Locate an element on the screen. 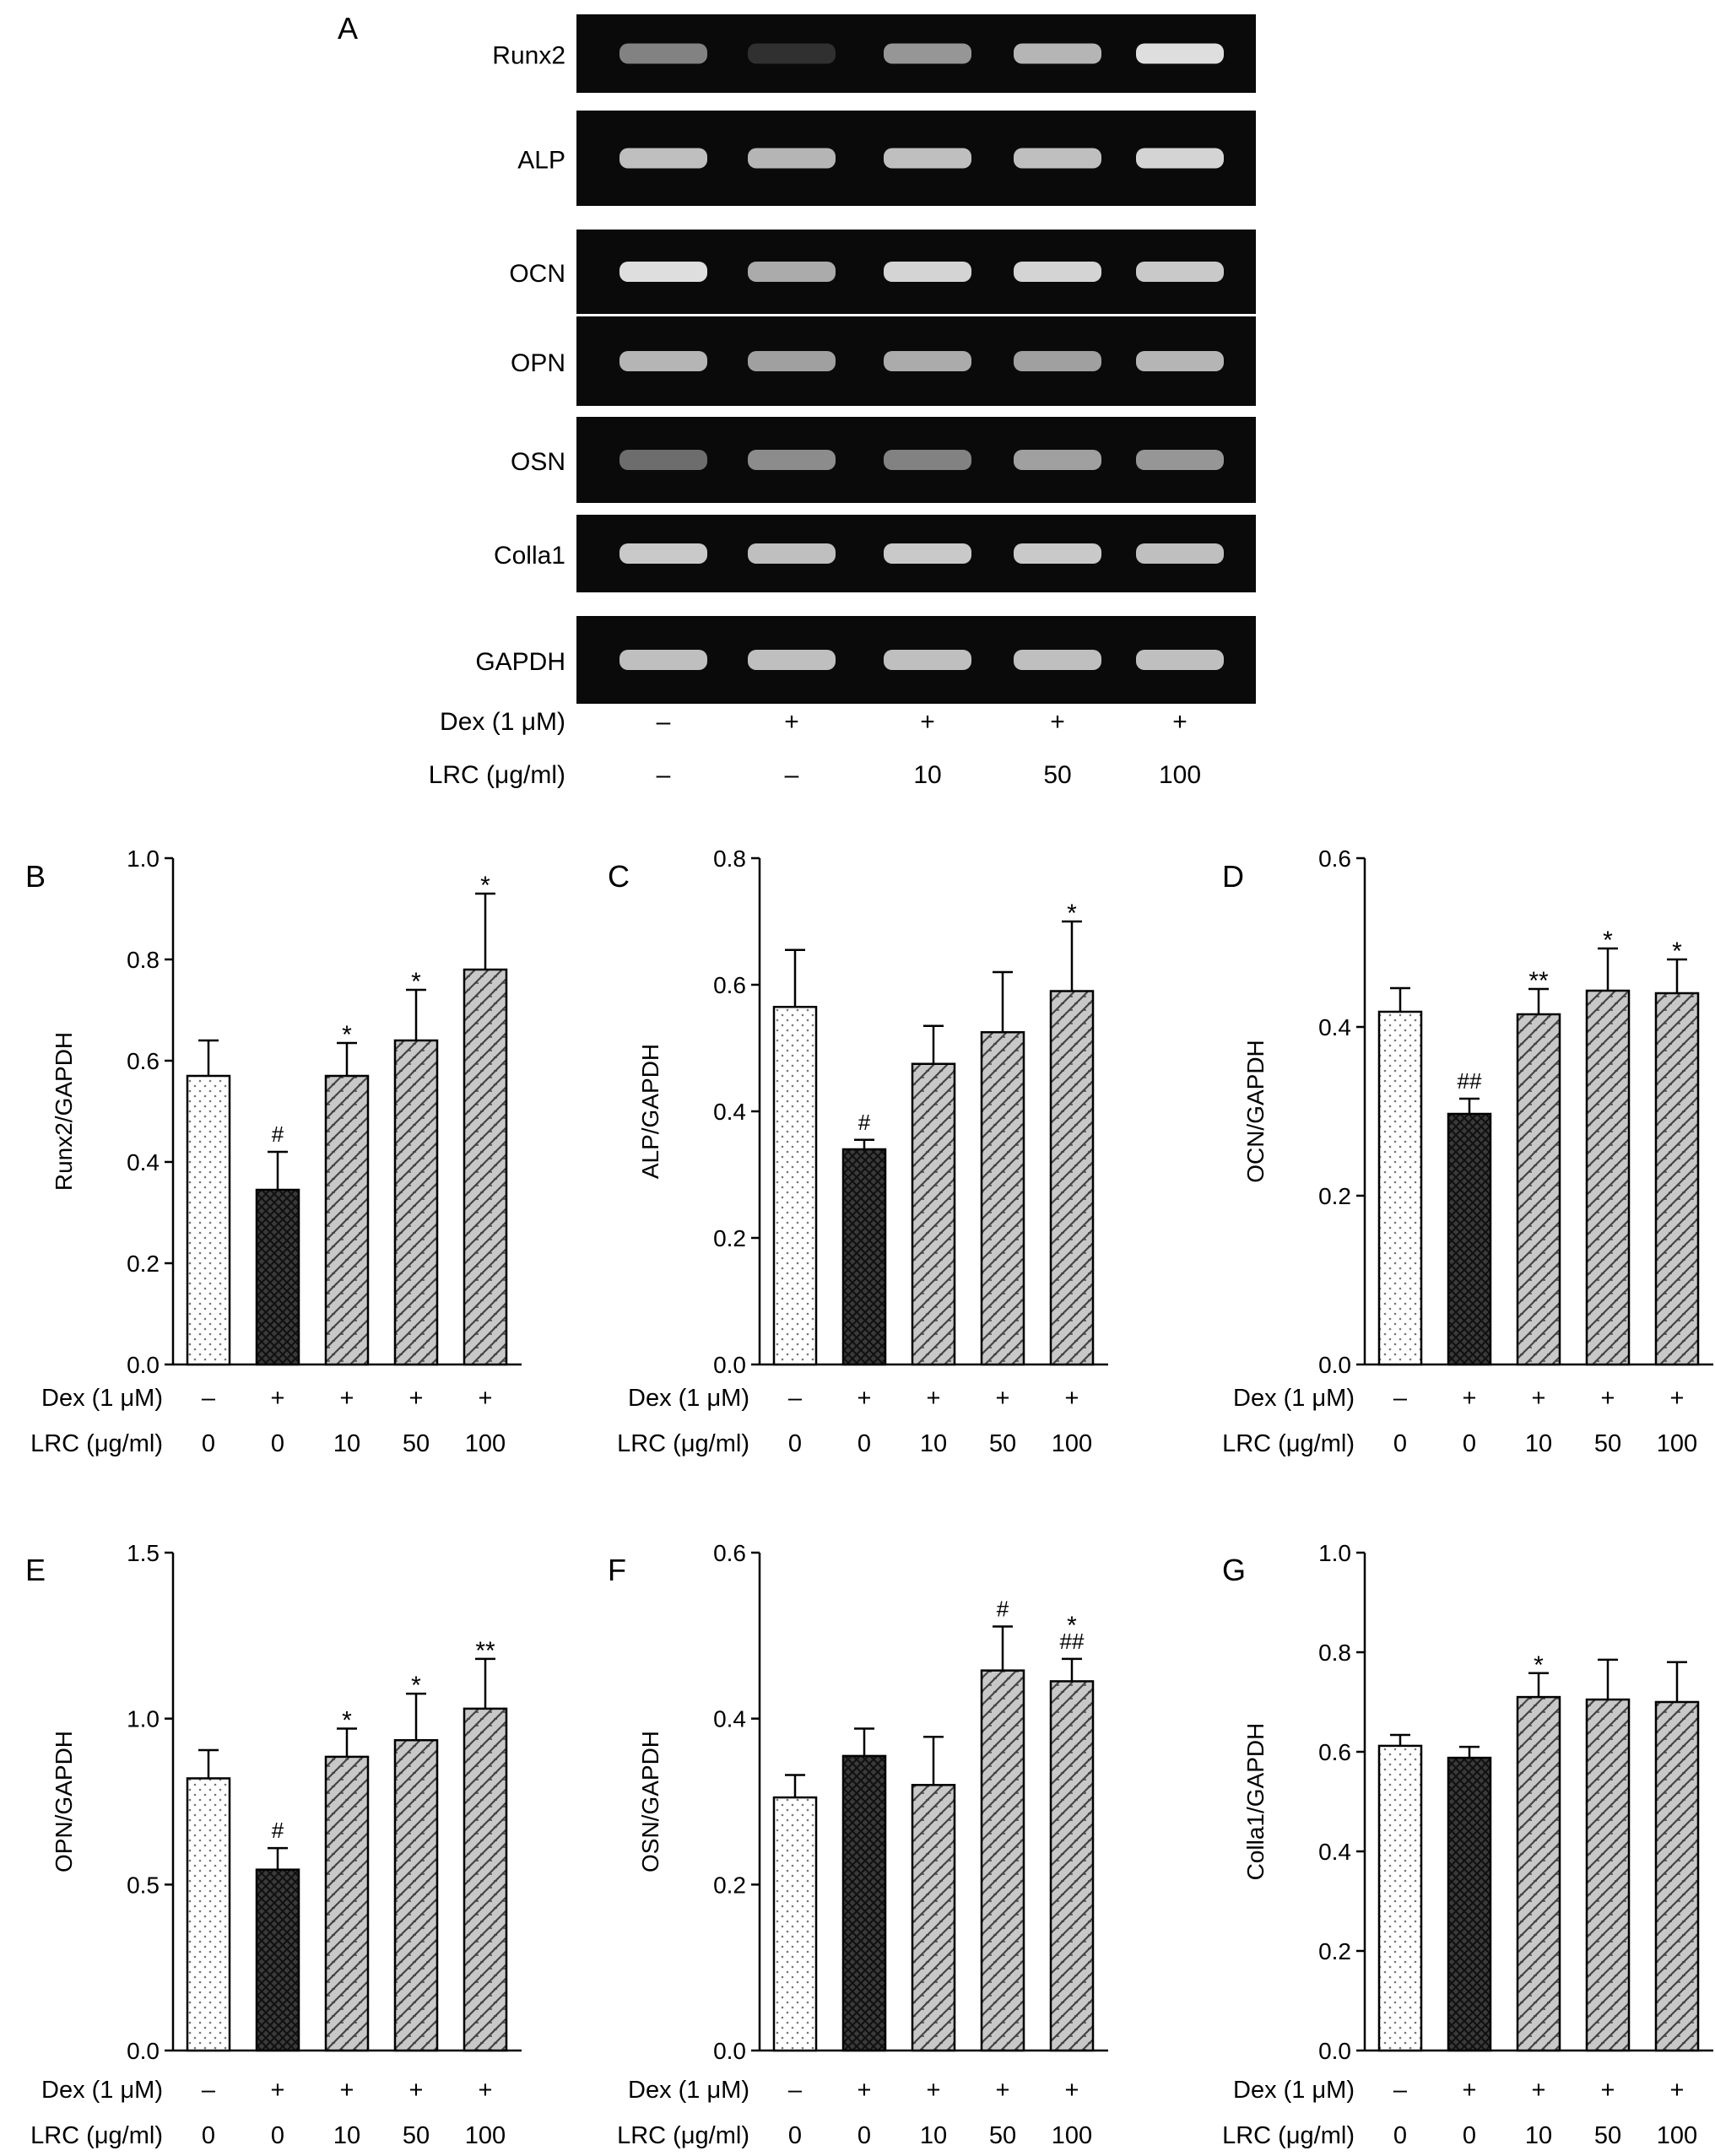 Image resolution: width=1715 pixels, height=2156 pixels. y-axis-label: ALP/GAPDH is located at coordinates (650, 1111).